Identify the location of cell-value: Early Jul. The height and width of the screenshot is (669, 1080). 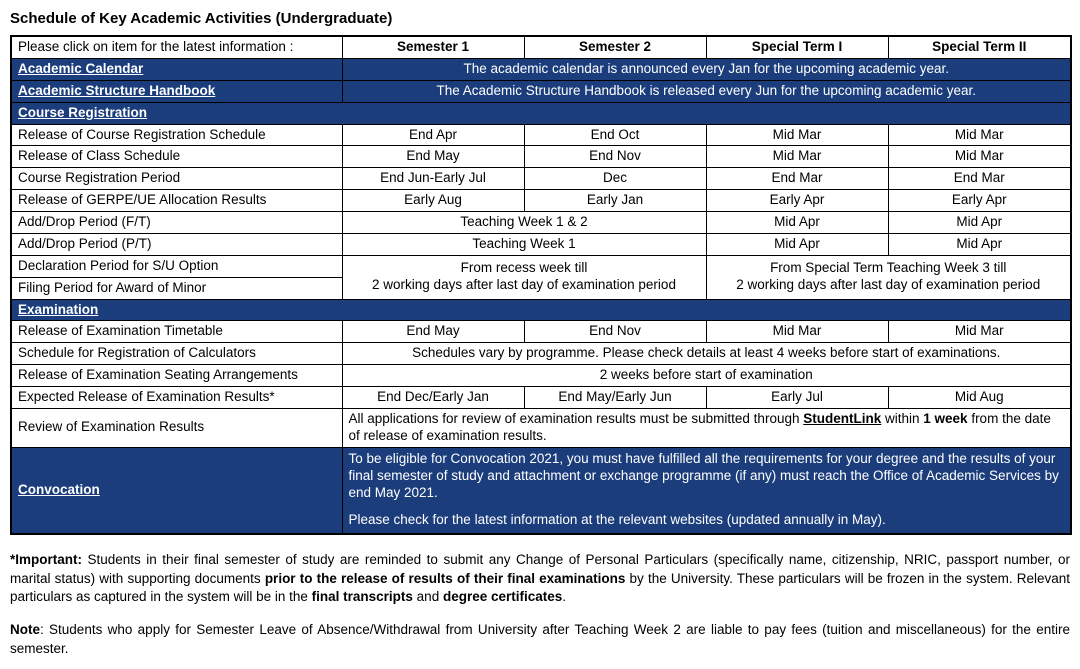
(797, 397).